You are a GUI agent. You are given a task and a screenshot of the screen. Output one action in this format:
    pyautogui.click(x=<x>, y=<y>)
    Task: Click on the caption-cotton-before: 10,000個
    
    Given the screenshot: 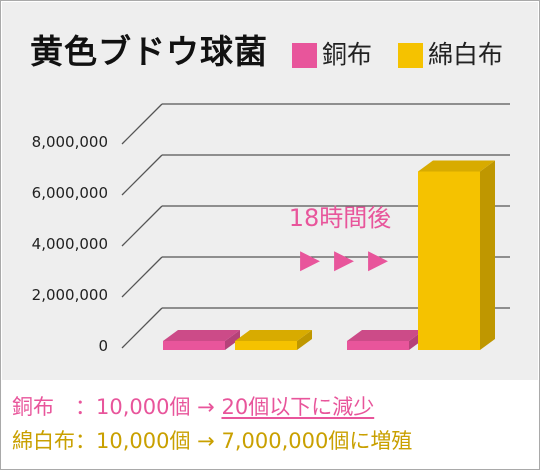 What is the action you would take?
    pyautogui.click(x=143, y=441)
    